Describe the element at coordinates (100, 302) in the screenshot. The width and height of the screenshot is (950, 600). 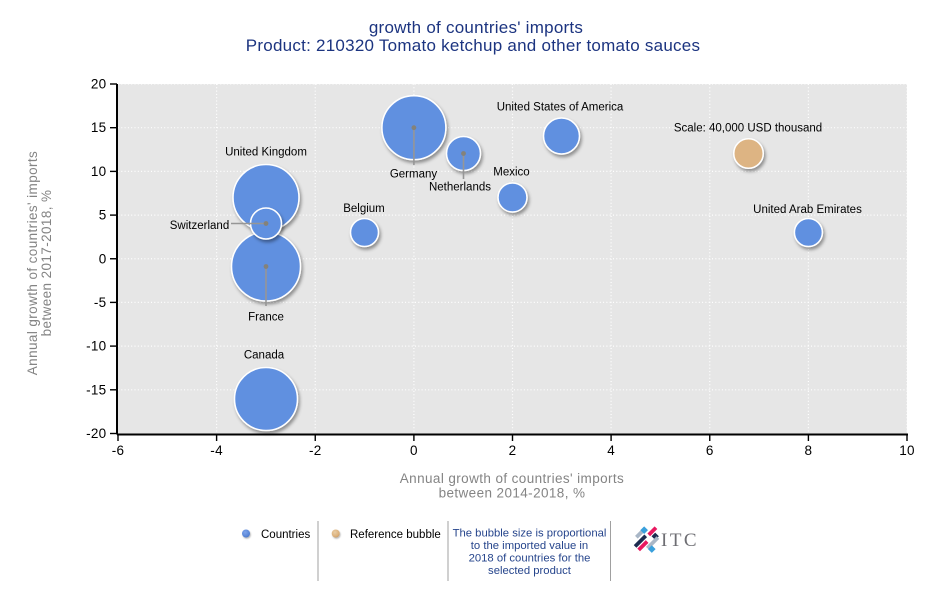
I see `svg-text: -5` at that location.